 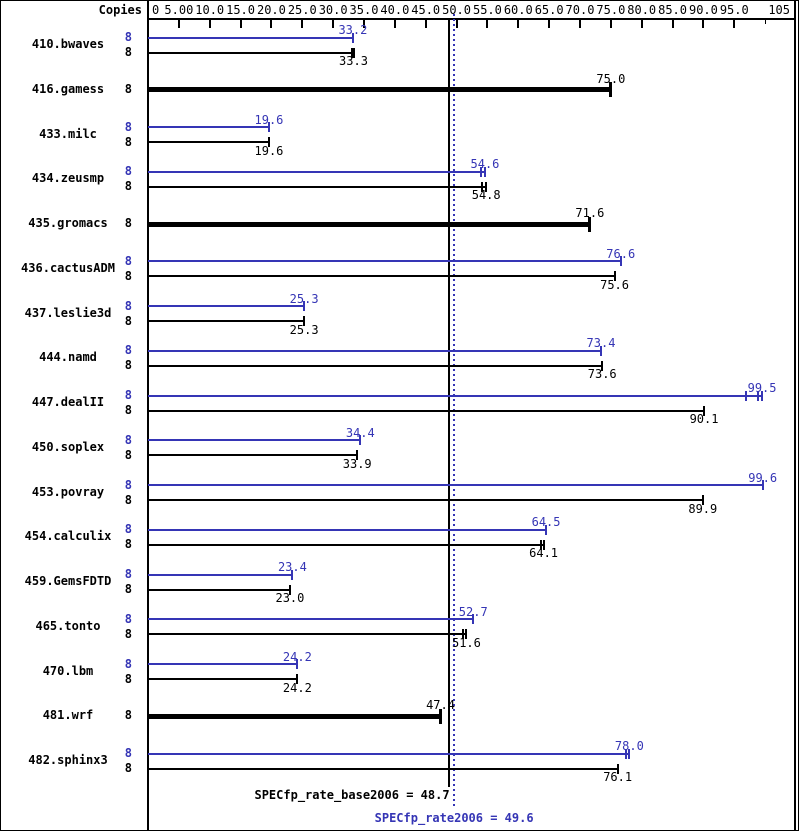 I want to click on peak-value-label: 73.4, so click(x=601, y=343).